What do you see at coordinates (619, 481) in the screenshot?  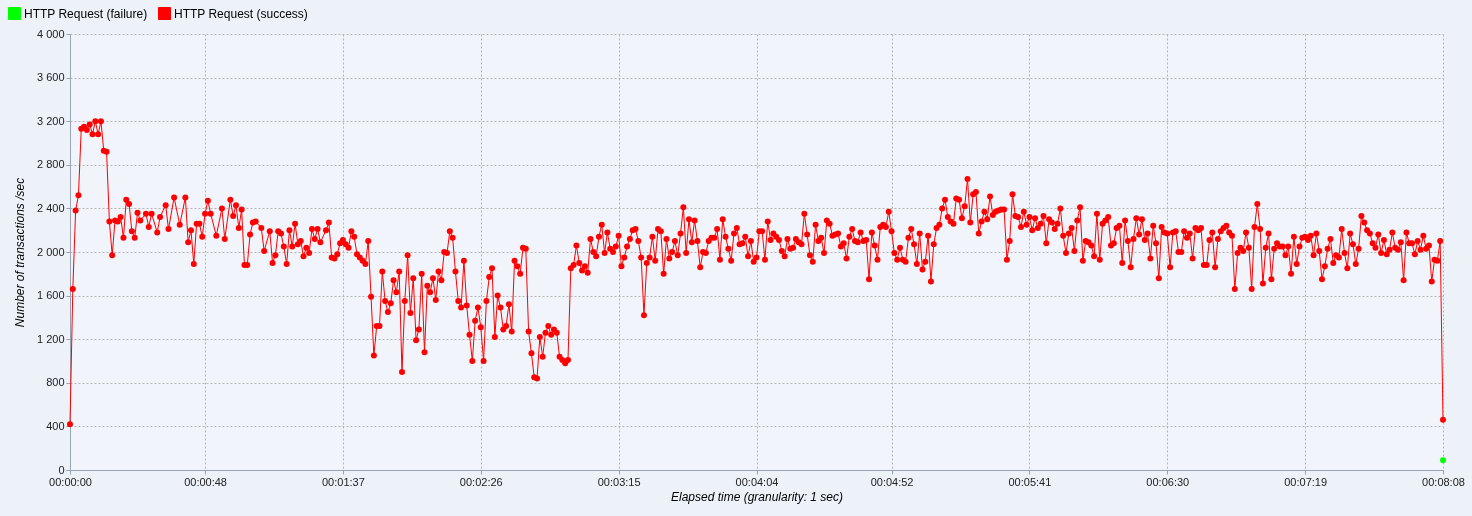 I see `x-tick-label: 00:03:15` at bounding box center [619, 481].